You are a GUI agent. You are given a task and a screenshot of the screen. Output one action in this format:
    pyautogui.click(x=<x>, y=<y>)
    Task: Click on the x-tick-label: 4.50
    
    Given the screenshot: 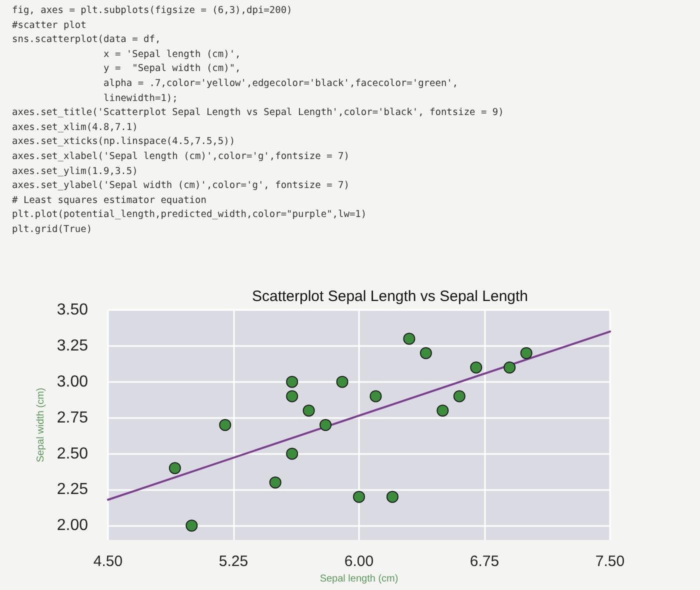 What is the action you would take?
    pyautogui.click(x=108, y=561)
    